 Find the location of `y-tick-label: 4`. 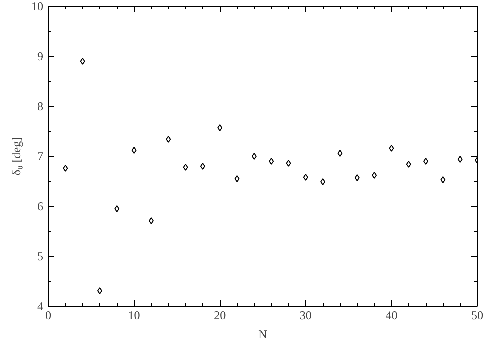

y-tick-label: 4 is located at coordinates (41, 307).